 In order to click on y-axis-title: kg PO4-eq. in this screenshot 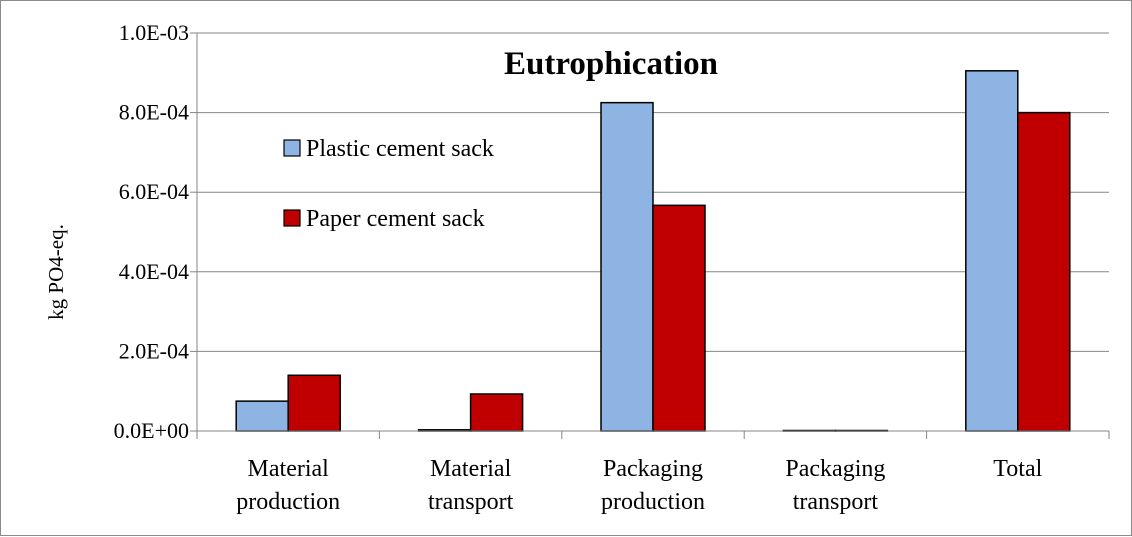, I will do `click(56, 272)`.